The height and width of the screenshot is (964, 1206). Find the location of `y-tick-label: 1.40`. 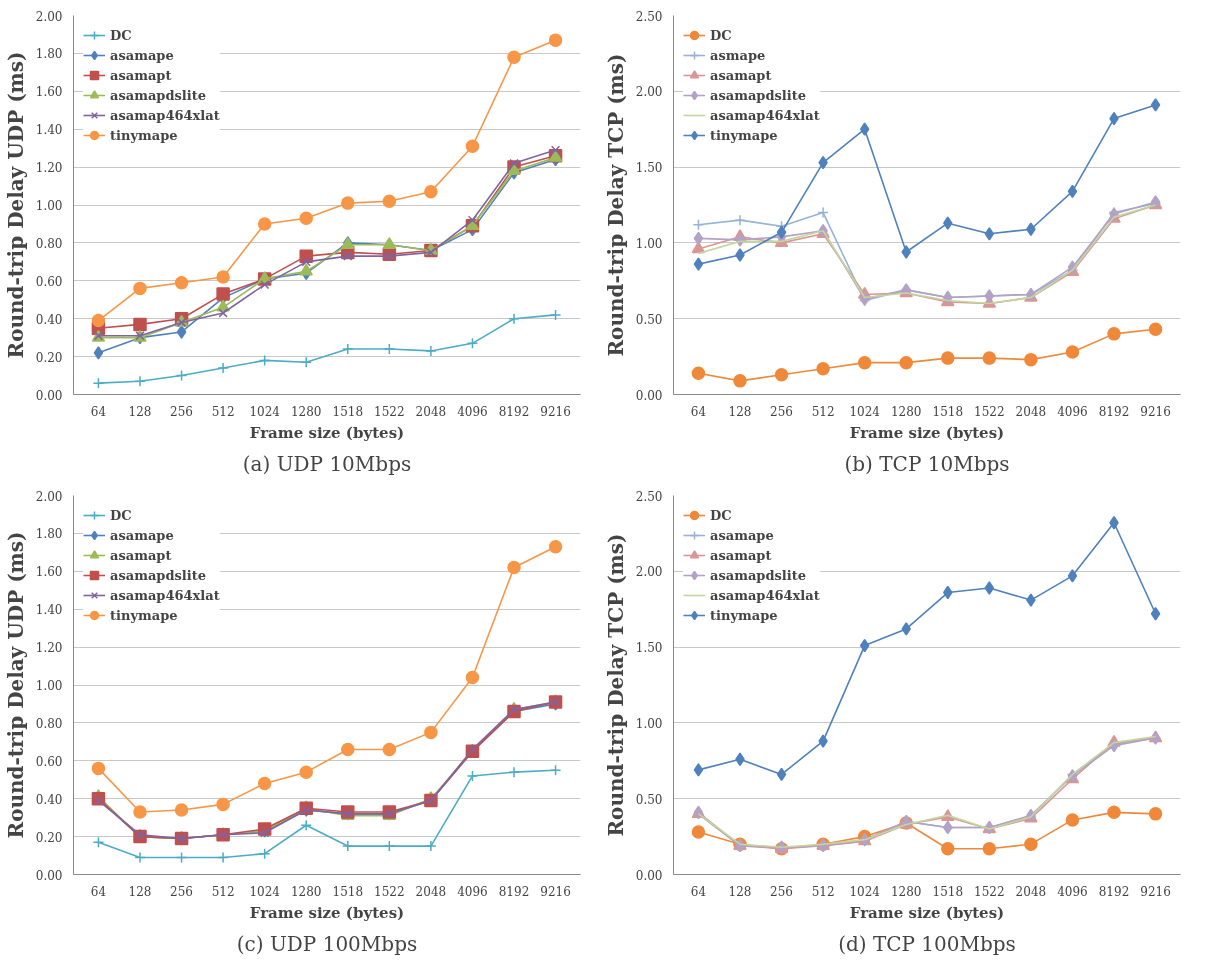

y-tick-label: 1.40 is located at coordinates (49, 610).